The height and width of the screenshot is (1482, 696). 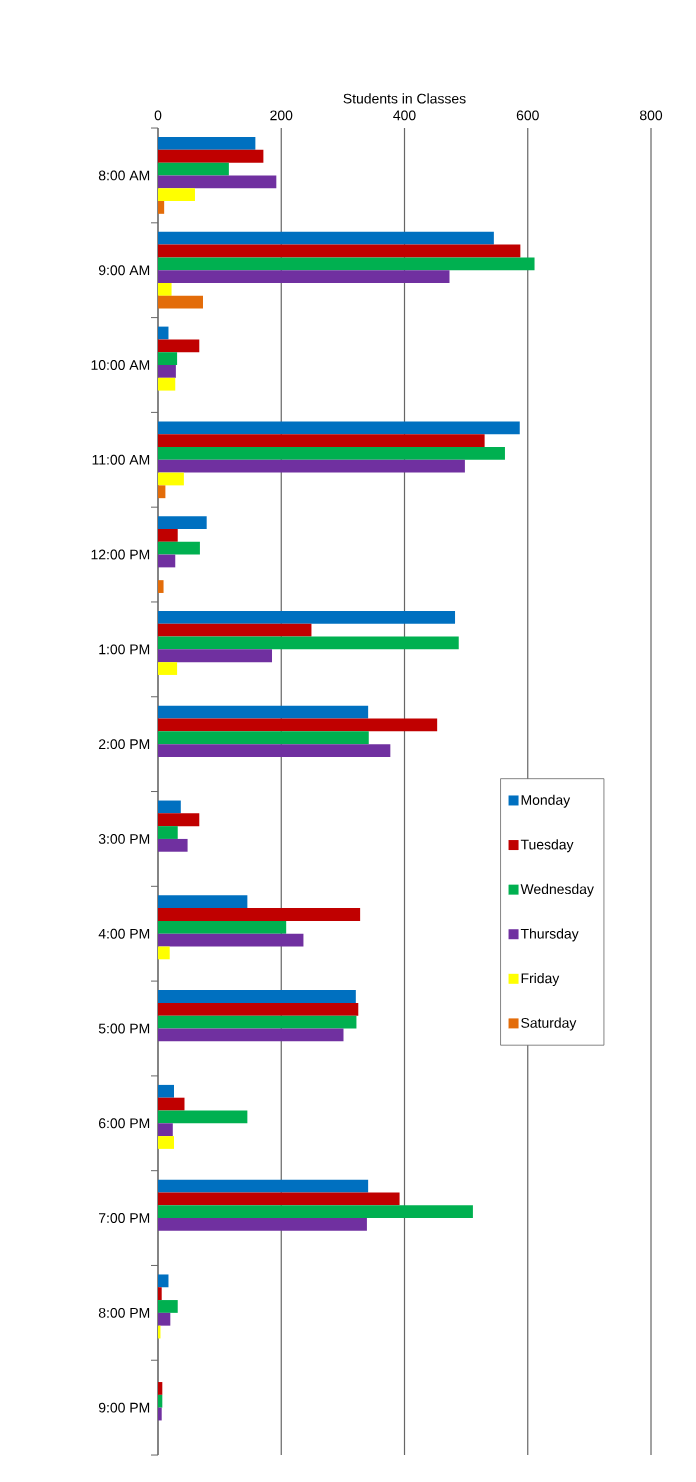 I want to click on legend-label: Thursday, so click(x=549, y=935).